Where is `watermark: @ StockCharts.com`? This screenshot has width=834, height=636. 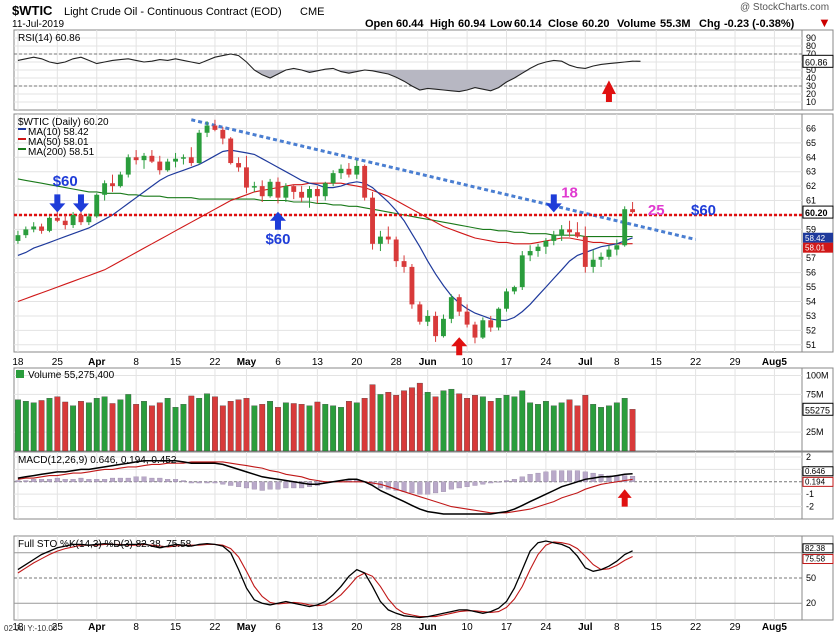
watermark: @ StockCharts.com is located at coordinates (784, 7).